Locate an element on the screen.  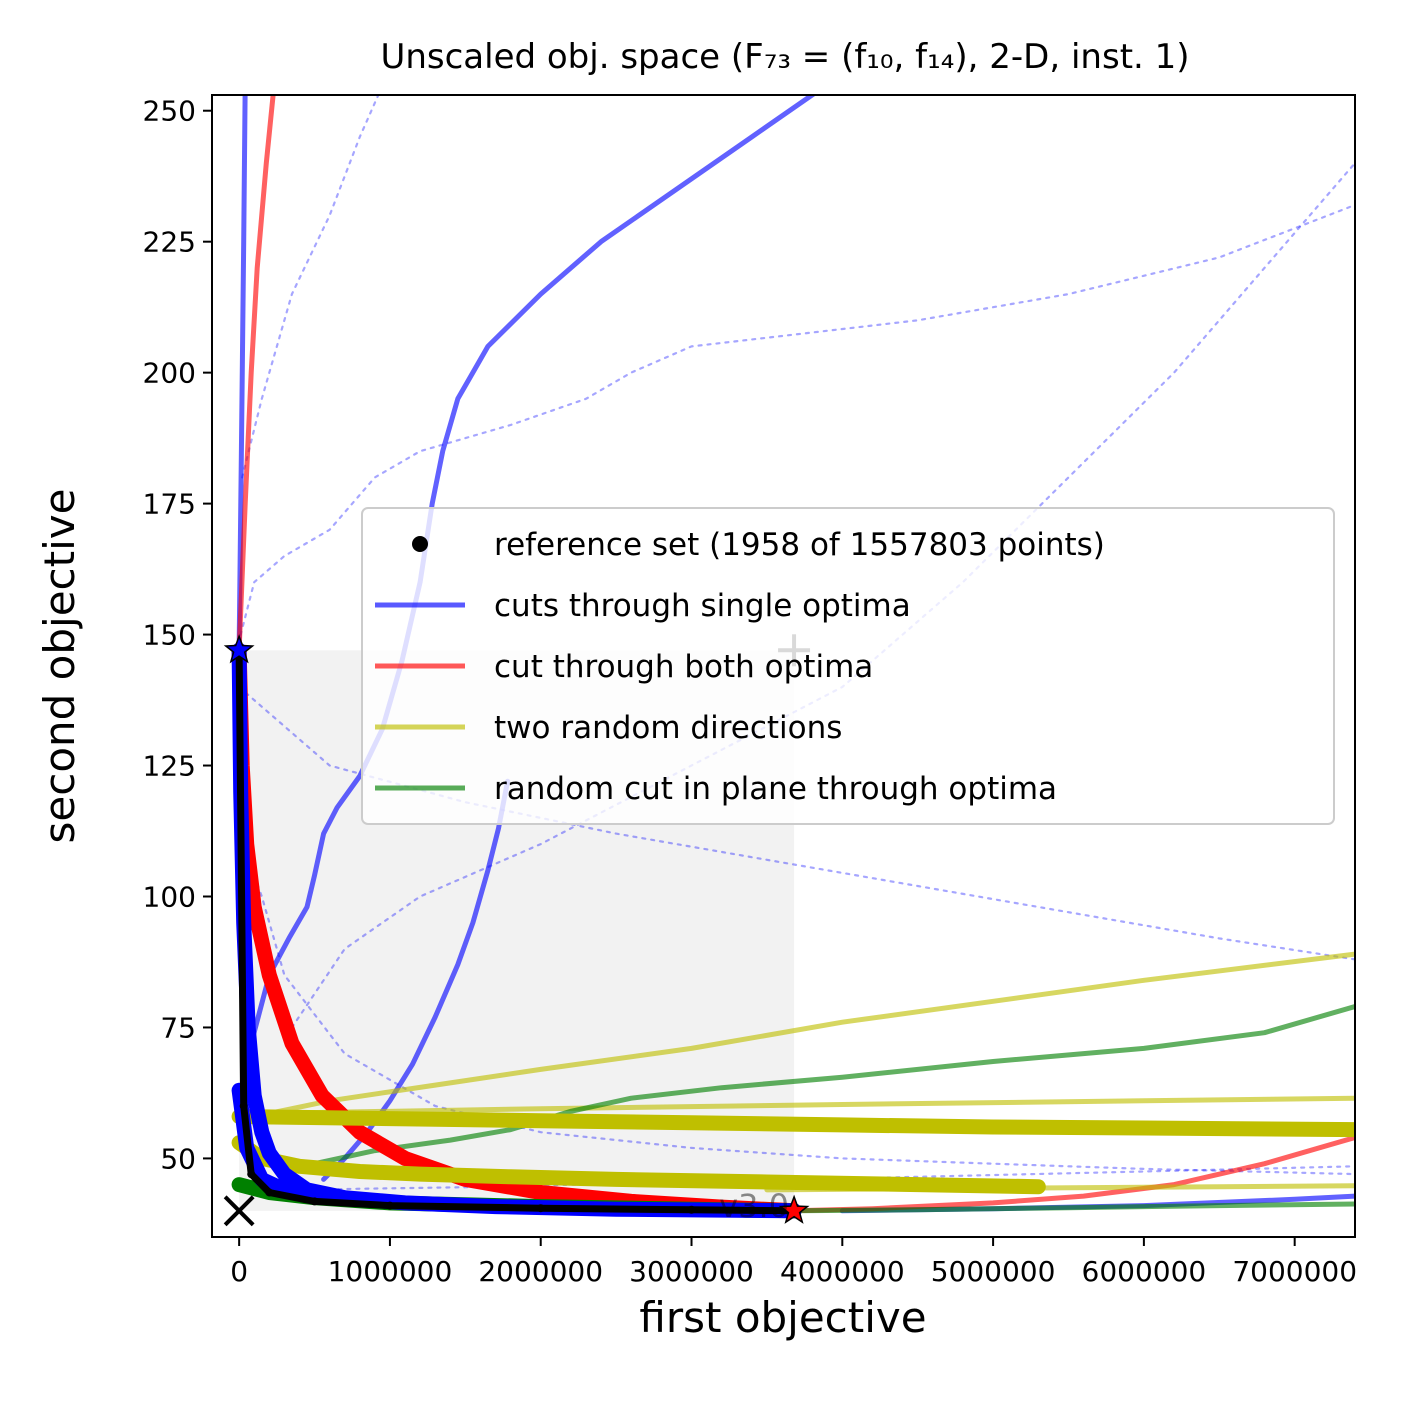
y-tick-label: 225 is located at coordinates (169, 242).